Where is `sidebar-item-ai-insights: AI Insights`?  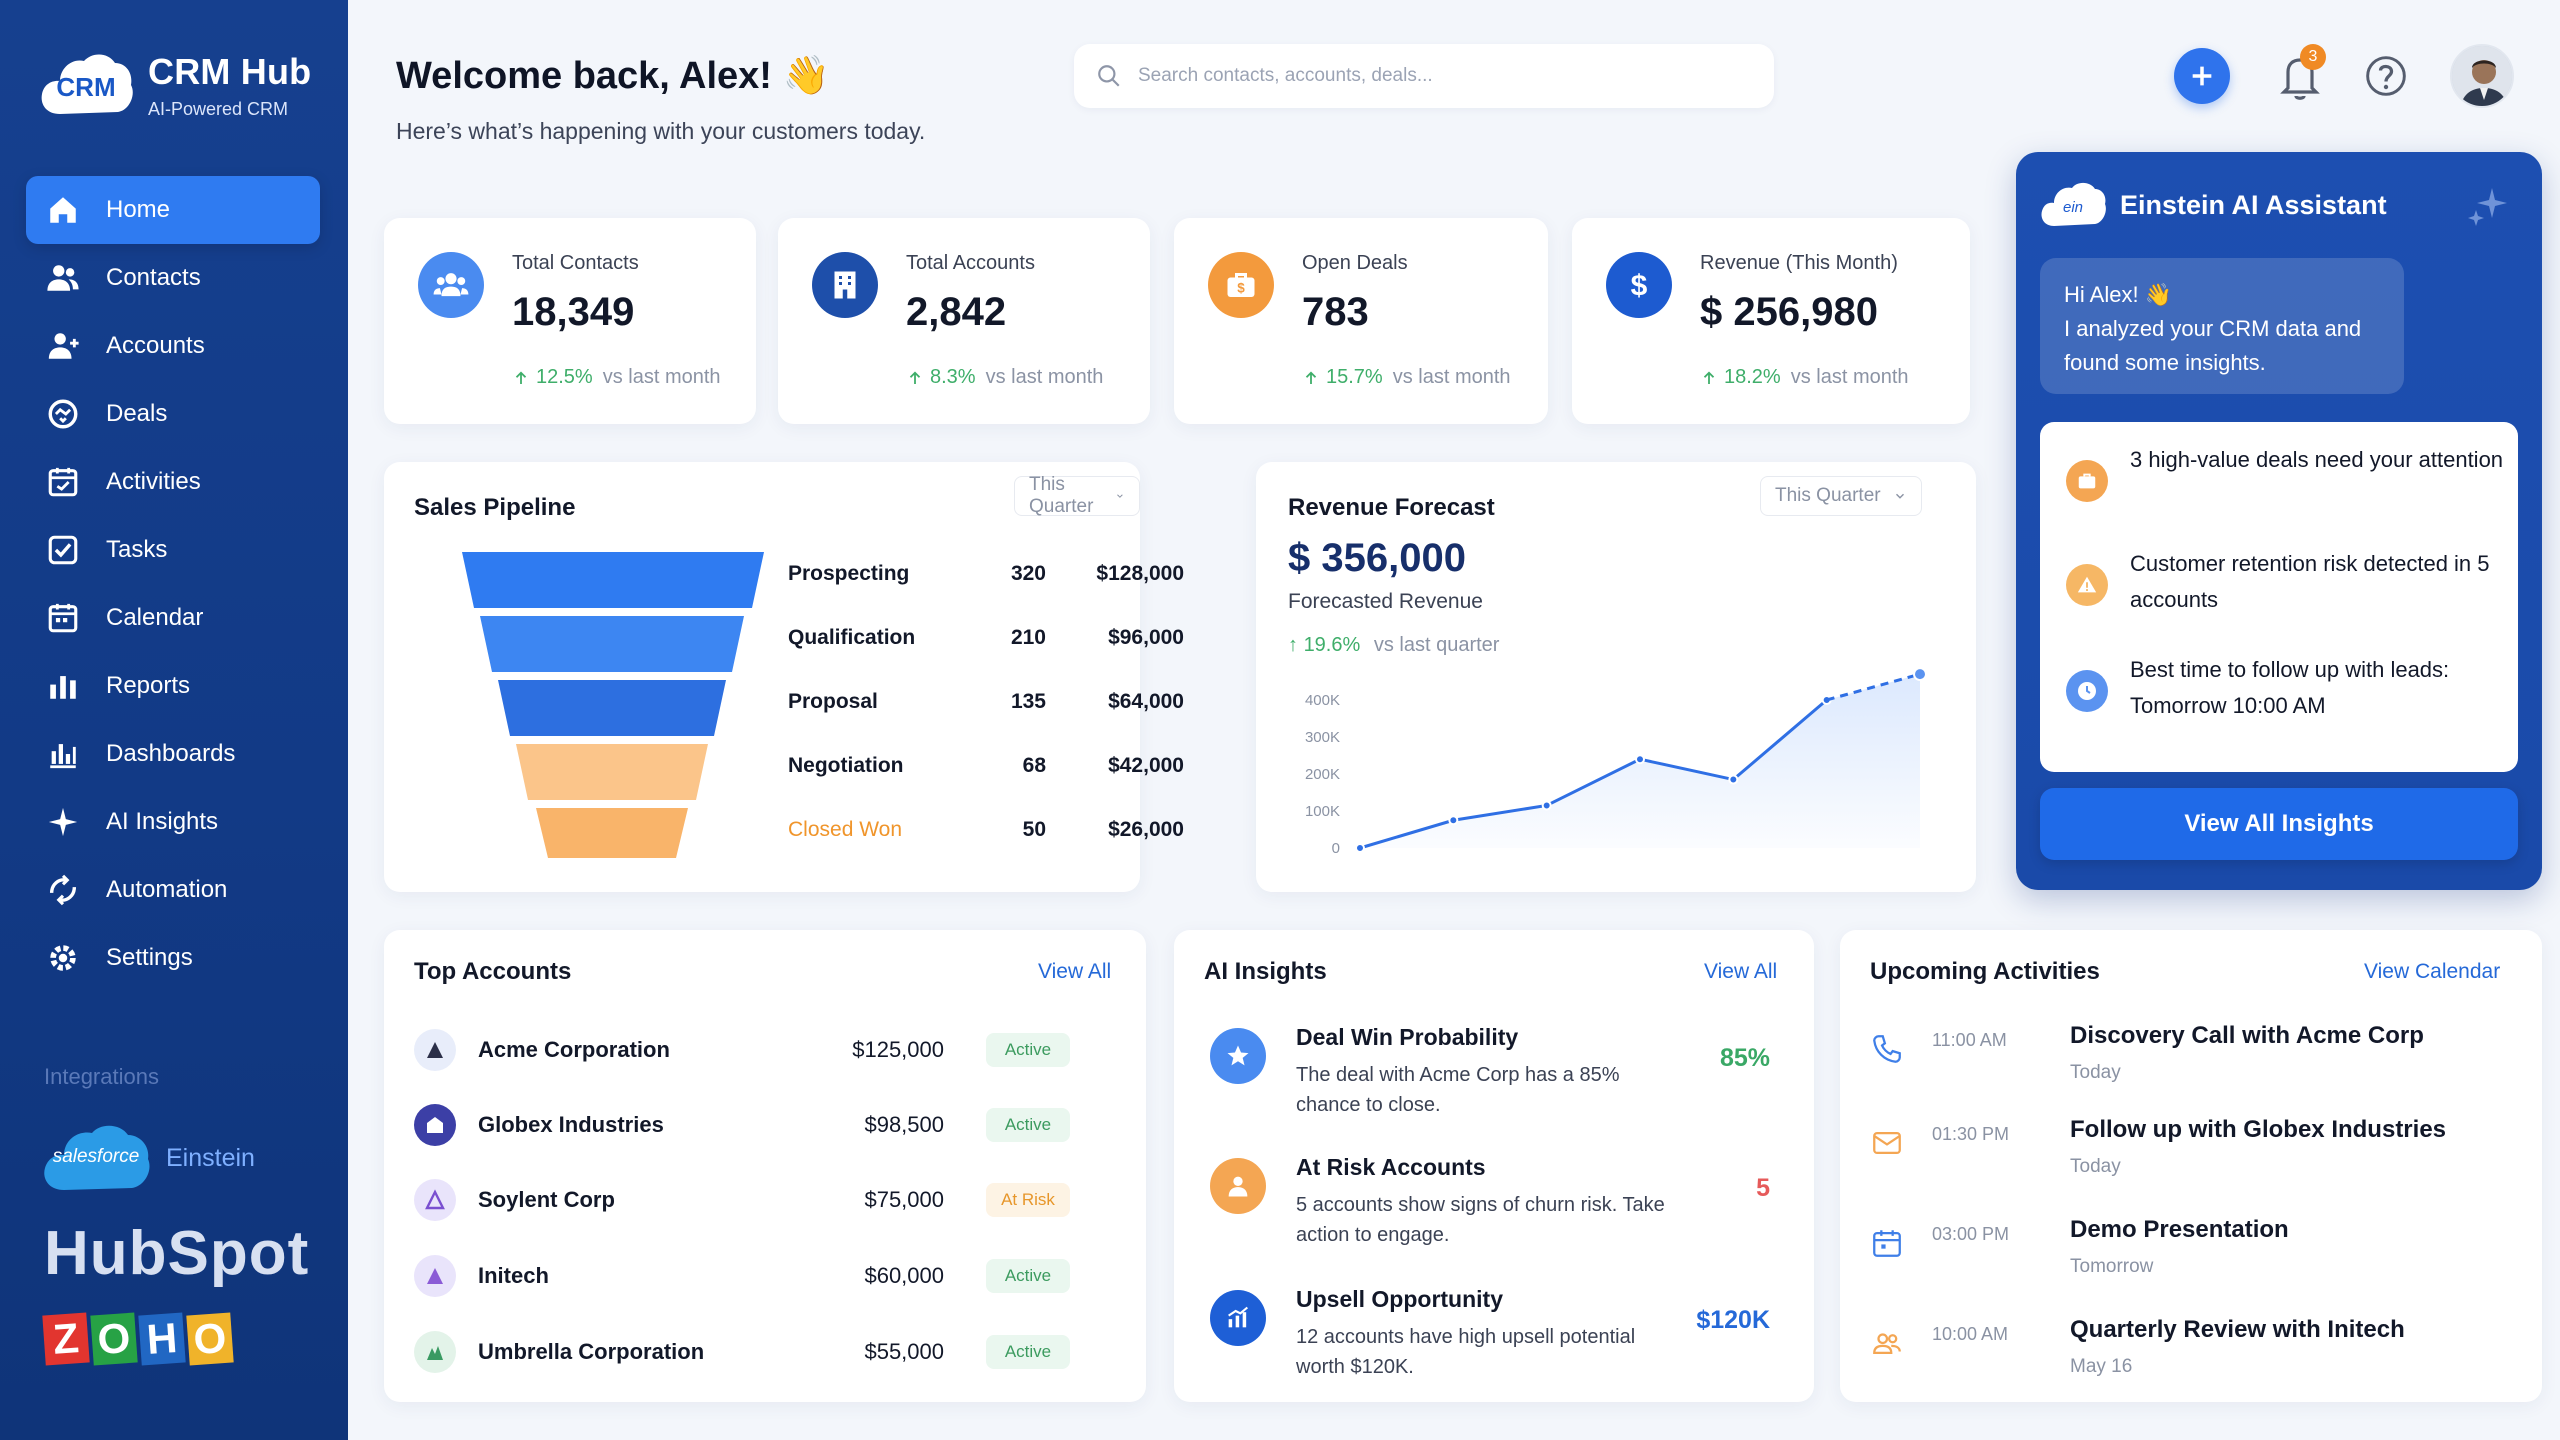
sidebar-item-ai-insights: AI Insights is located at coordinates (173, 822).